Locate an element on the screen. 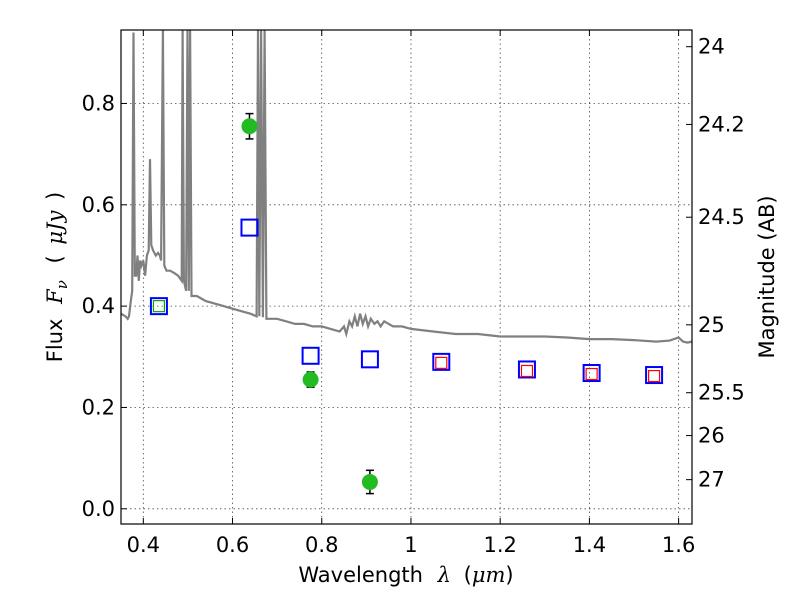 This screenshot has width=800, height=600. x-tick-label: 0.4 is located at coordinates (143, 545).